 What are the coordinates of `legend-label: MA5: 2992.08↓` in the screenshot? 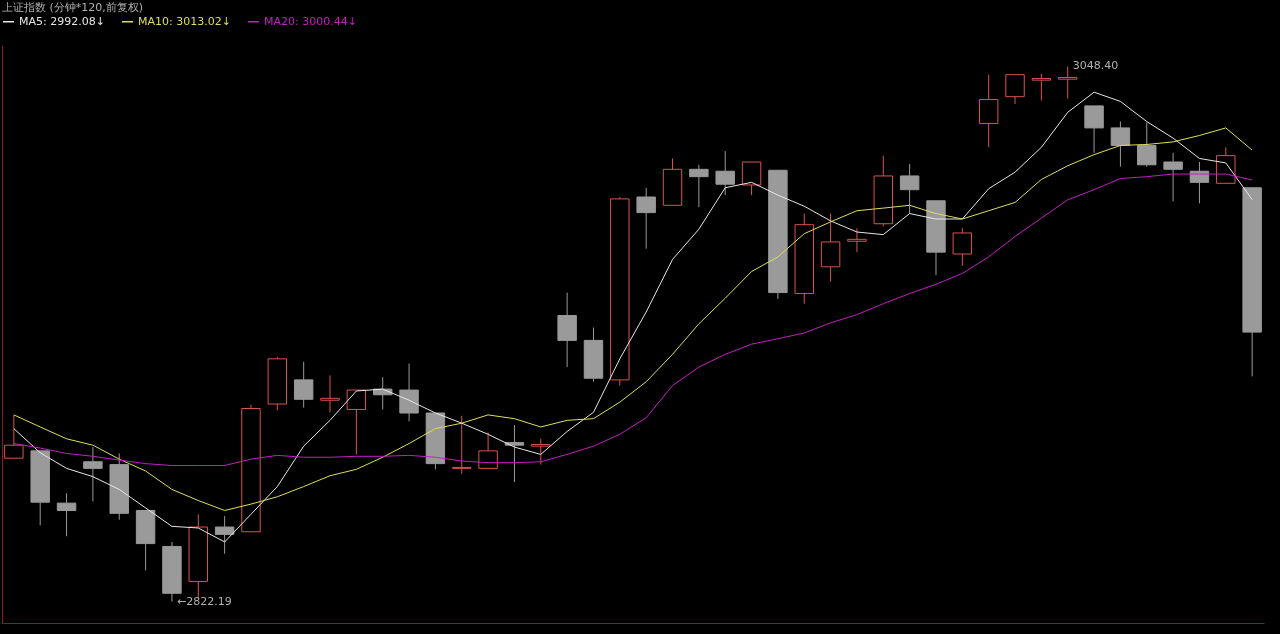 It's located at (62, 21).